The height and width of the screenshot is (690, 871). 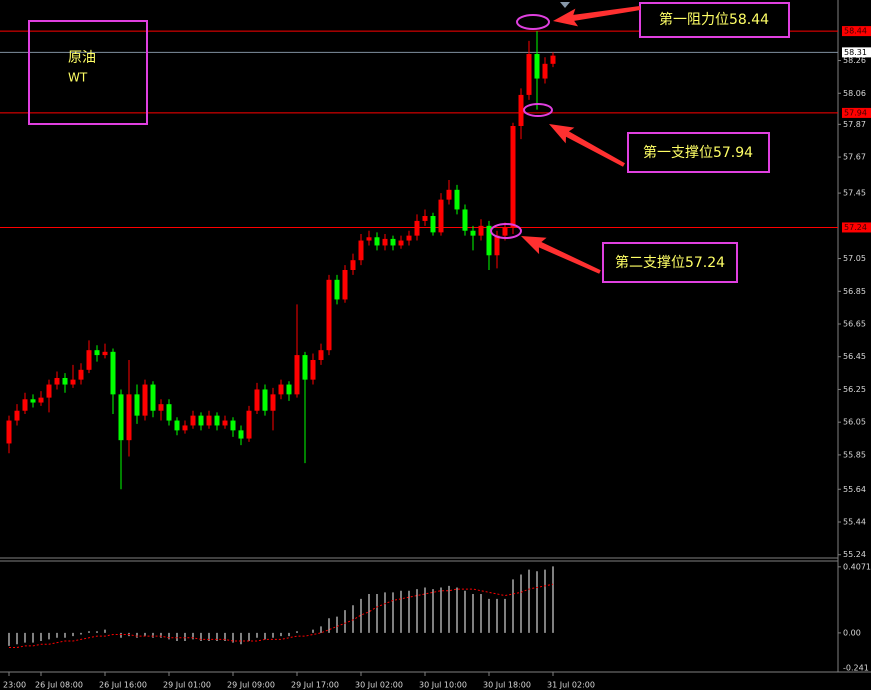 I want to click on x-tick-label: 30 Jul 02:00, so click(x=379, y=685).